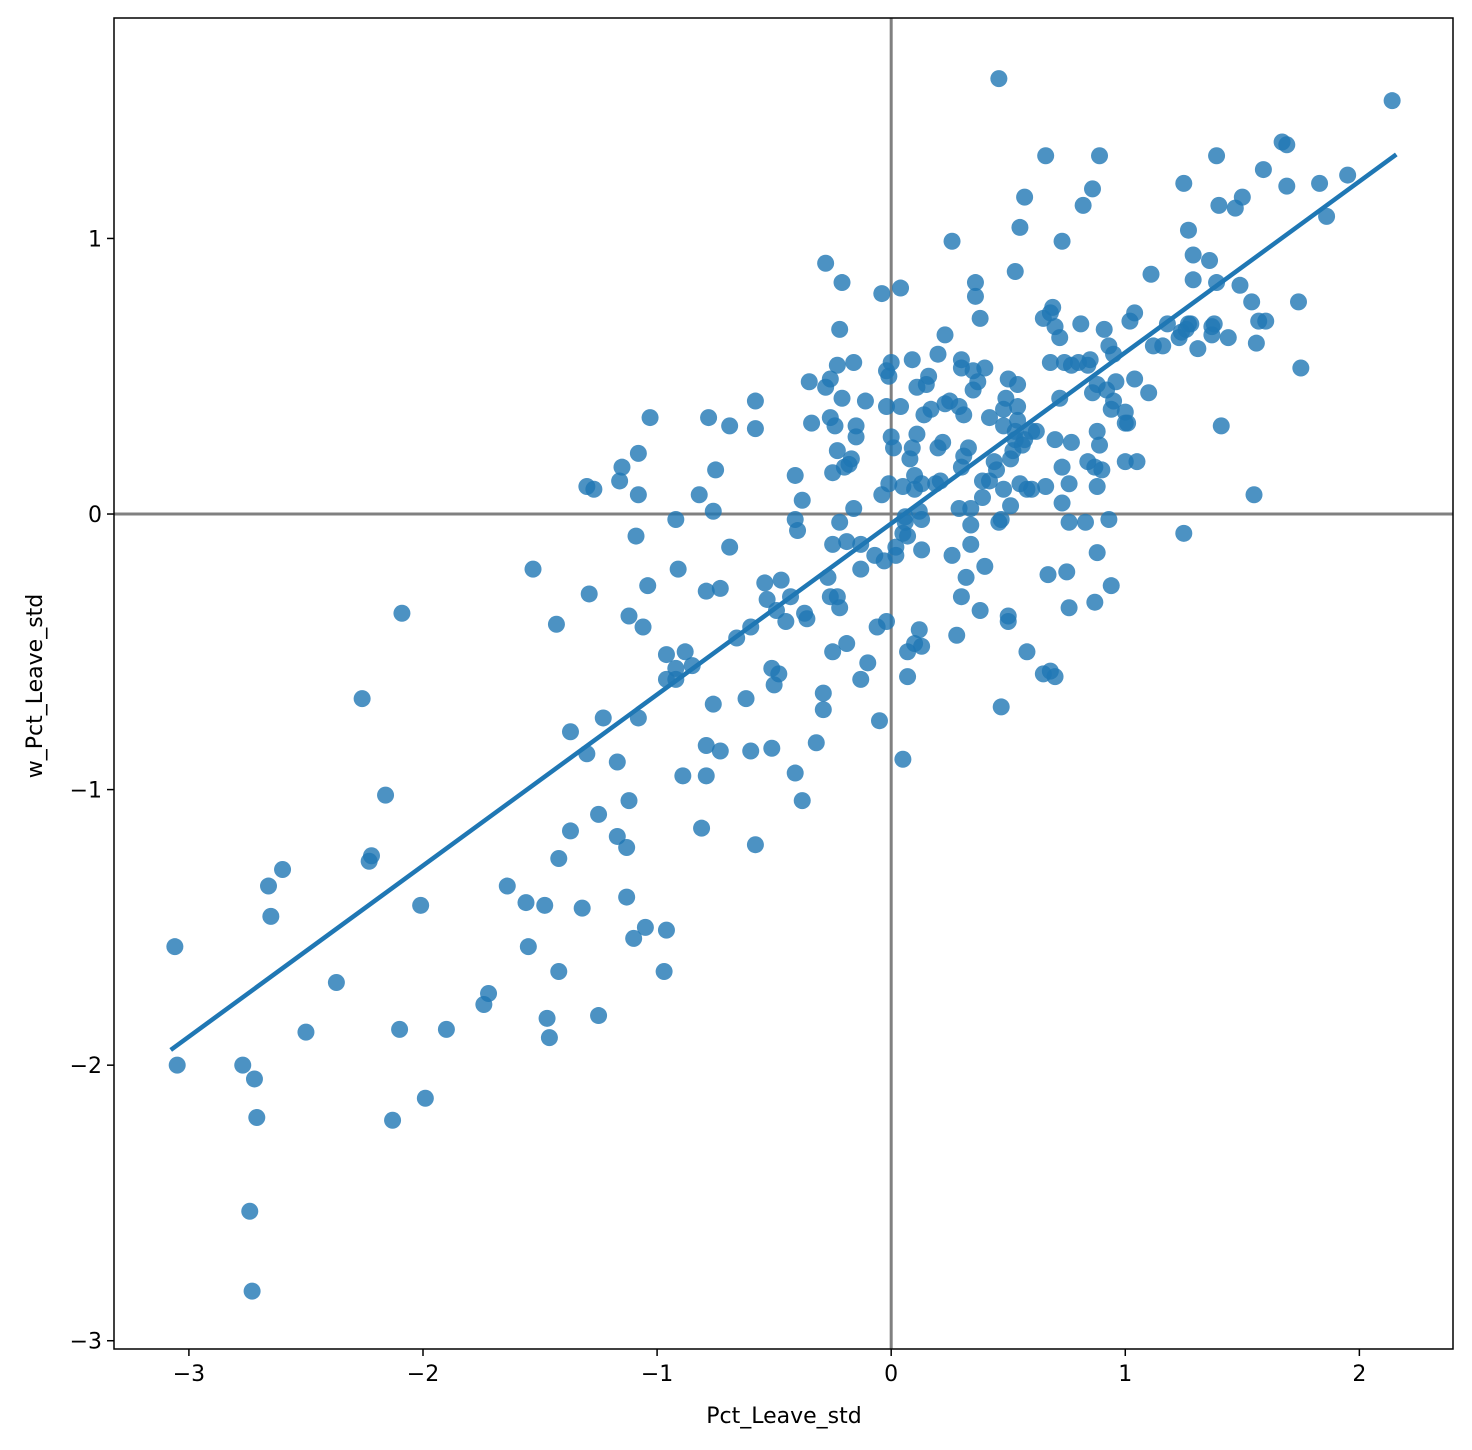  Describe the element at coordinates (657, 1374) in the screenshot. I see `x-tick-label: −1` at that location.